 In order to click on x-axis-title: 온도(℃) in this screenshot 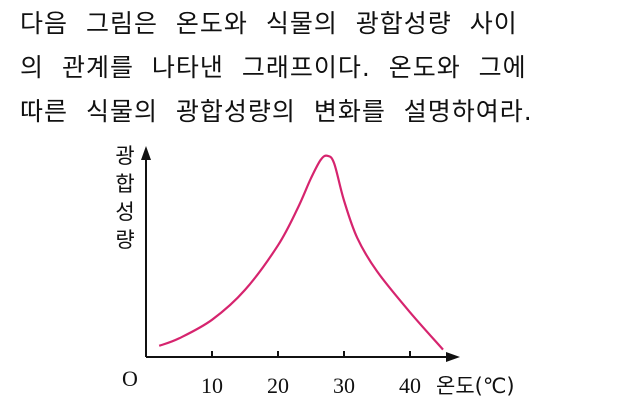, I will do `click(475, 386)`.